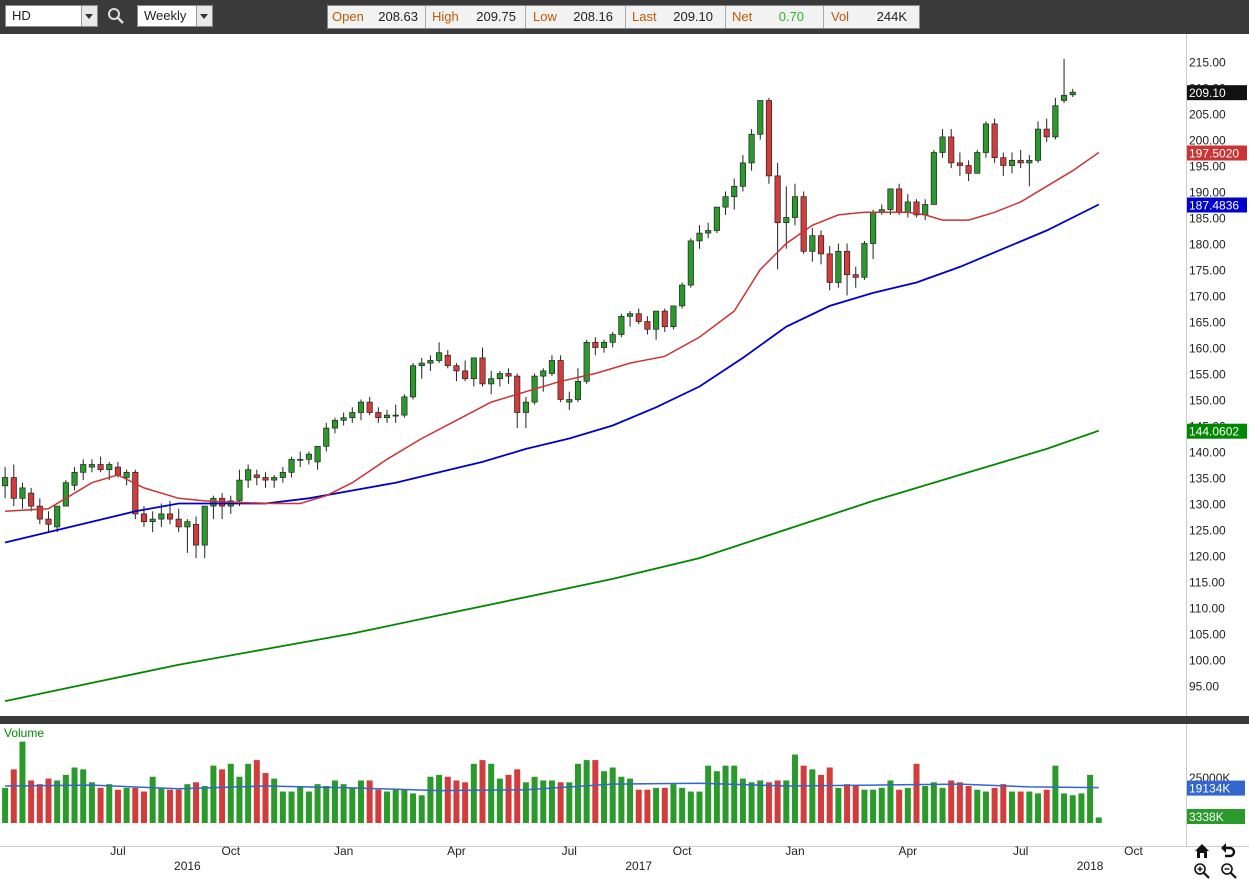  Describe the element at coordinates (1229, 871) in the screenshot. I see `zoom-out-icon` at that location.